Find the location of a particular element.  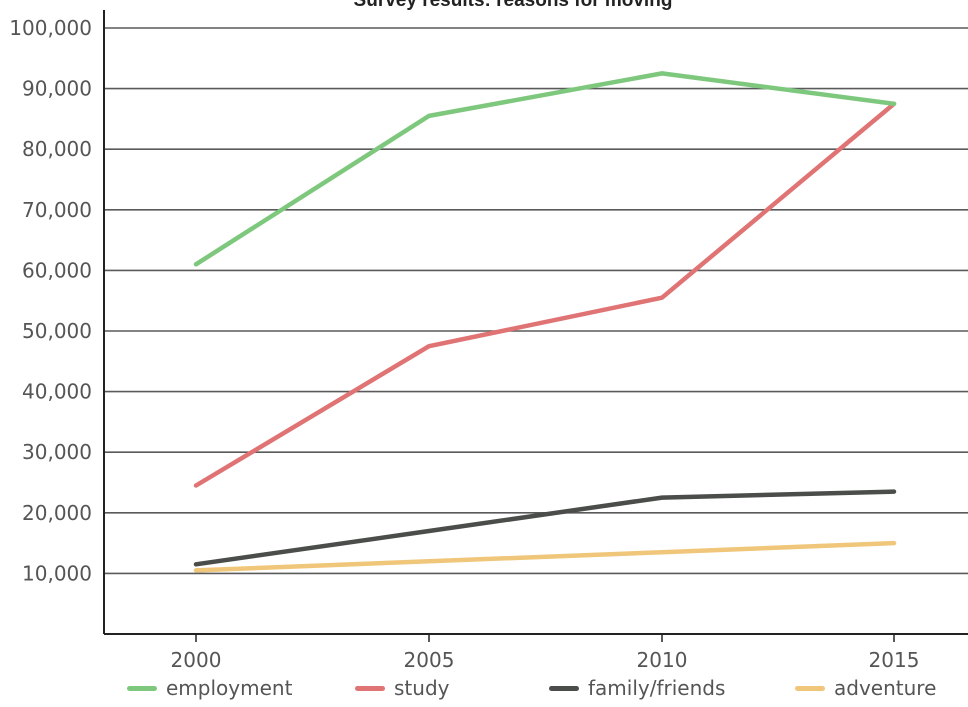

x-tick-label: 2010 is located at coordinates (662, 660).